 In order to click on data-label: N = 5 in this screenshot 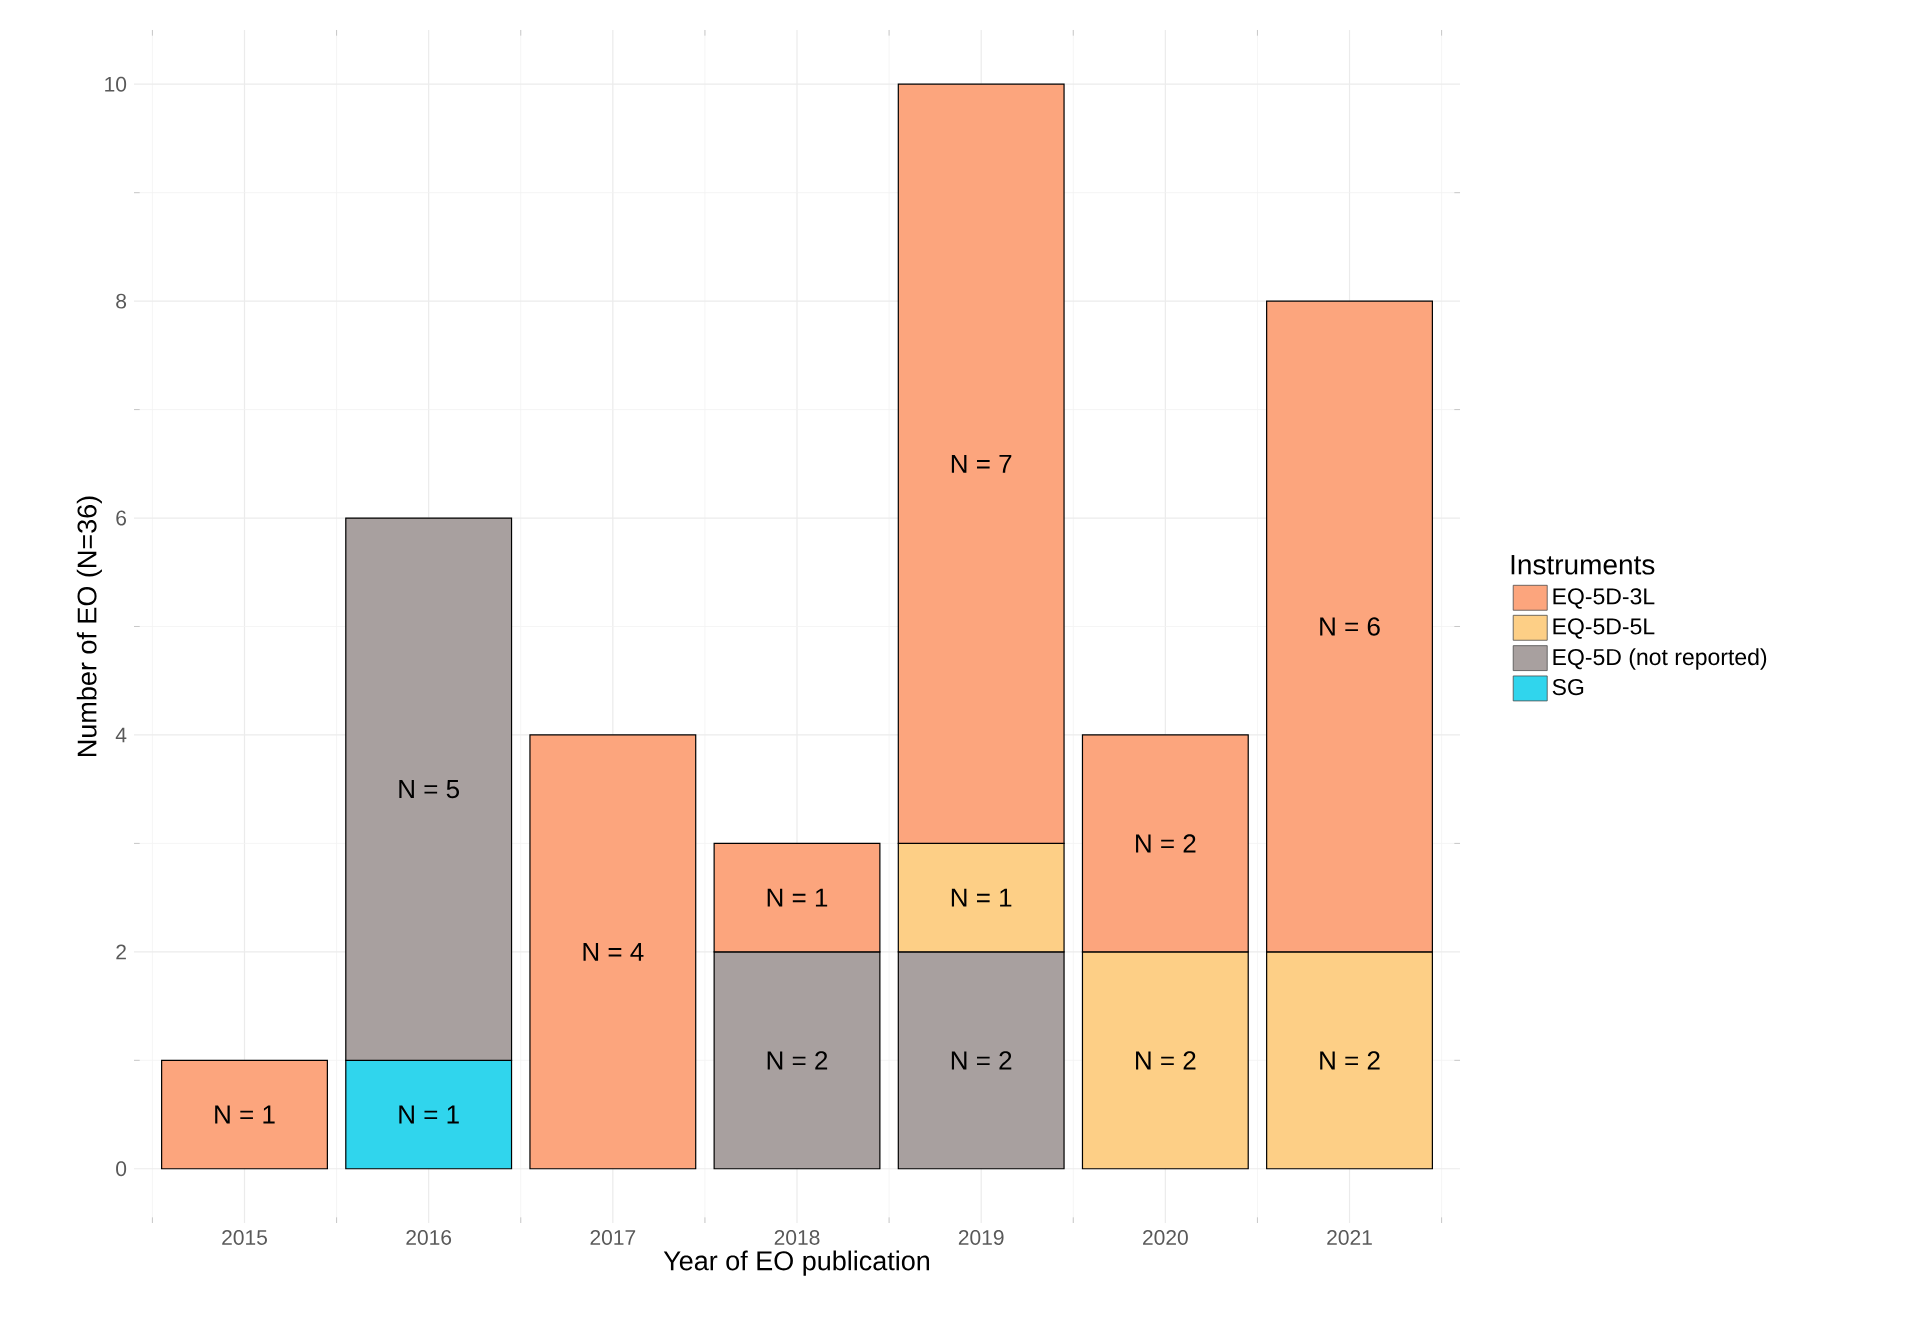, I will do `click(429, 789)`.